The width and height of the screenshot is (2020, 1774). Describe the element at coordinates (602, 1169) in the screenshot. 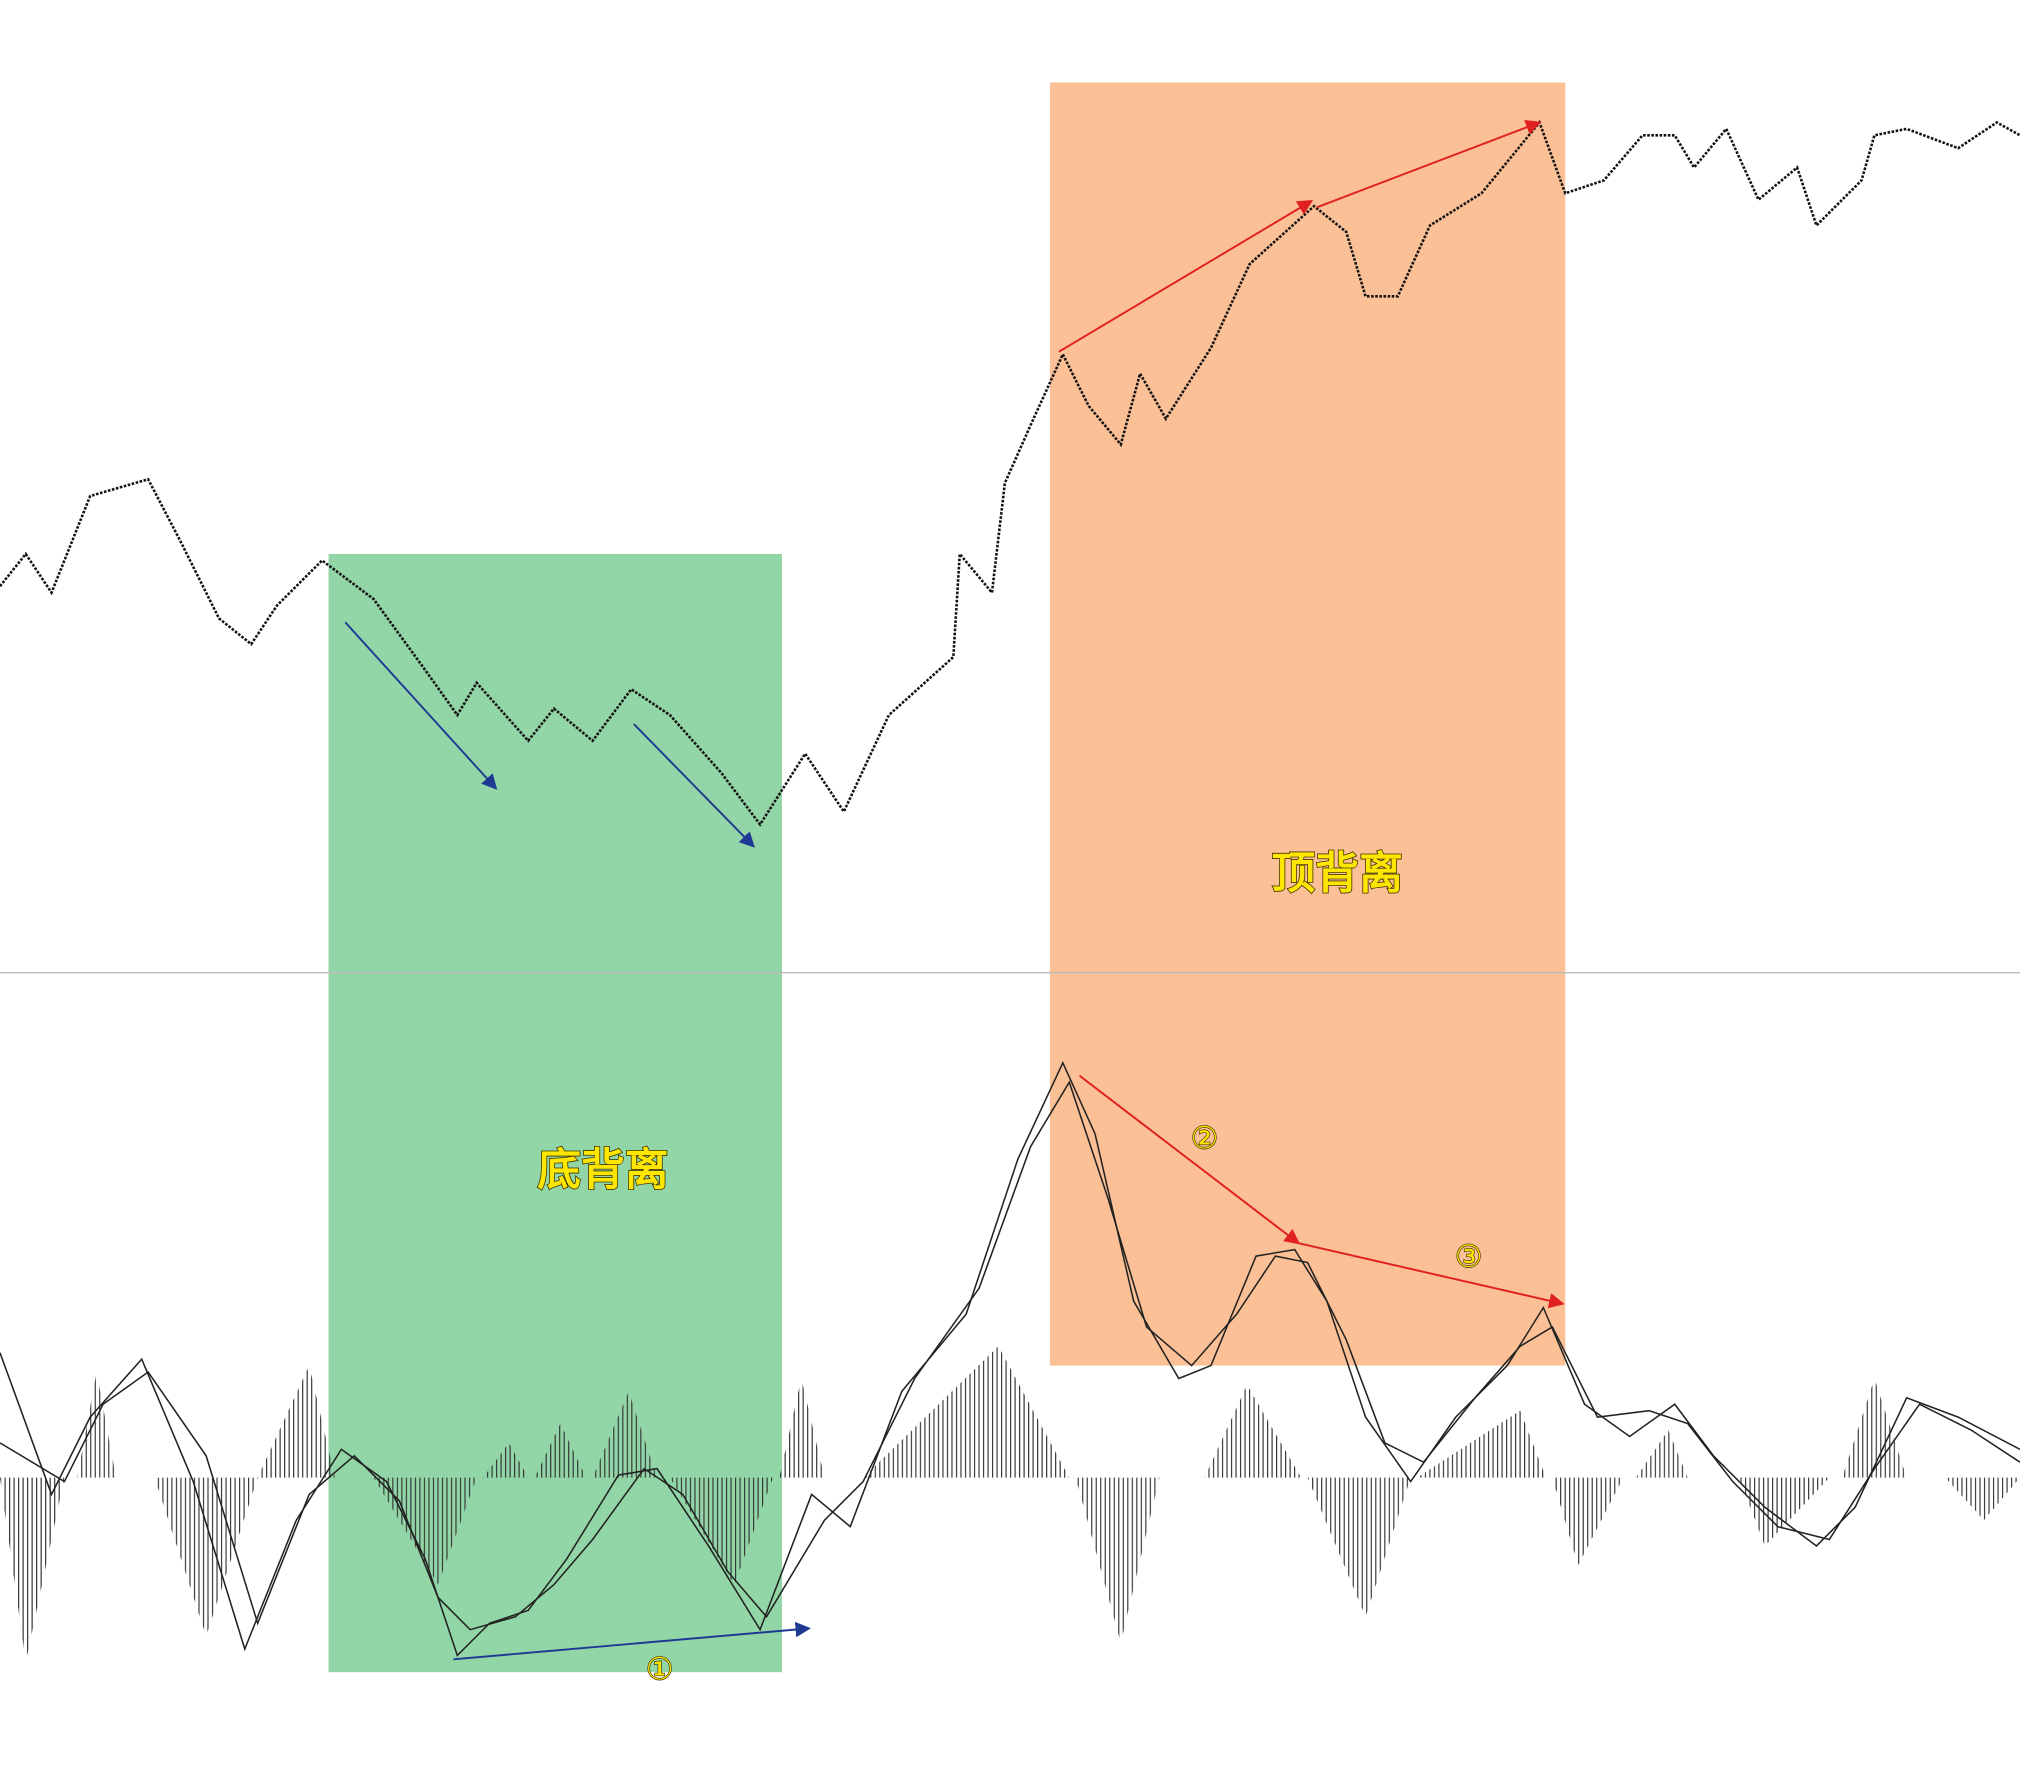

I see `bottom-divergence-label: 底背离` at that location.